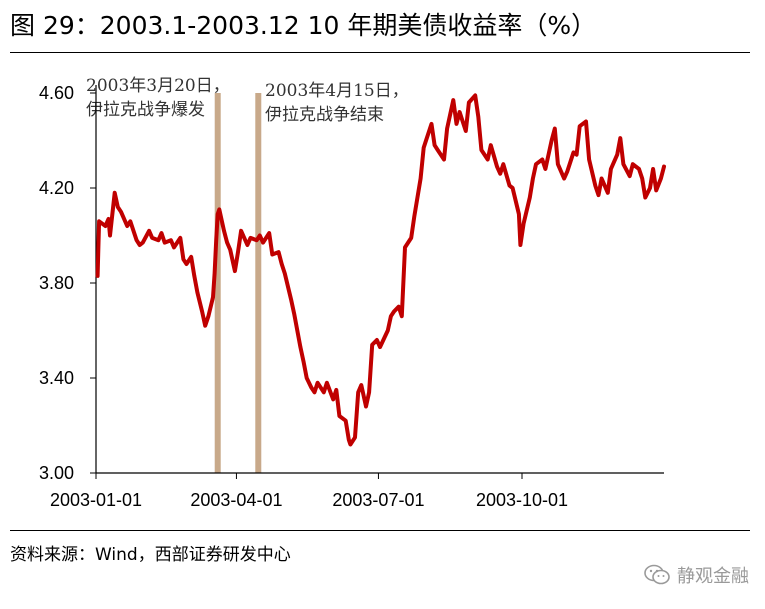 The height and width of the screenshot is (609, 765). What do you see at coordinates (337, 91) in the screenshot?
I see `event-annotation-line: 2003年4月15日，` at bounding box center [337, 91].